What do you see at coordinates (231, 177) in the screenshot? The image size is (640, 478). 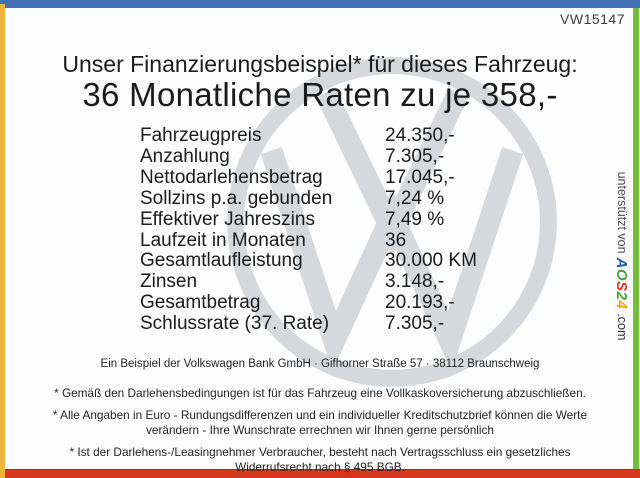 I see `finance-label: Nettodarlehensbetrag` at bounding box center [231, 177].